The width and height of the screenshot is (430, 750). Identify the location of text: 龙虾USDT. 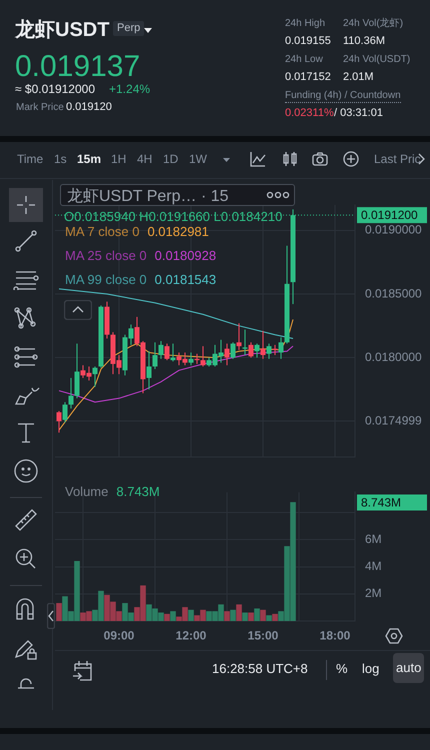
(62, 30).